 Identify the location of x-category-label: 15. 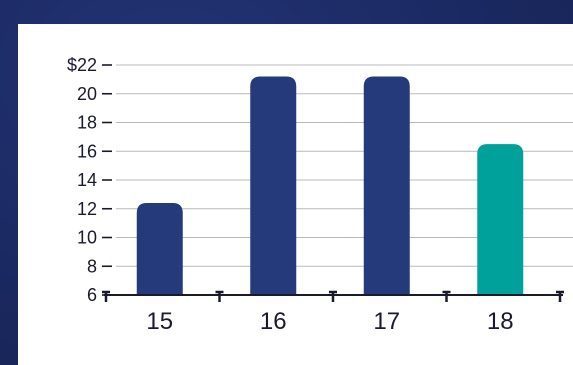
(159, 321).